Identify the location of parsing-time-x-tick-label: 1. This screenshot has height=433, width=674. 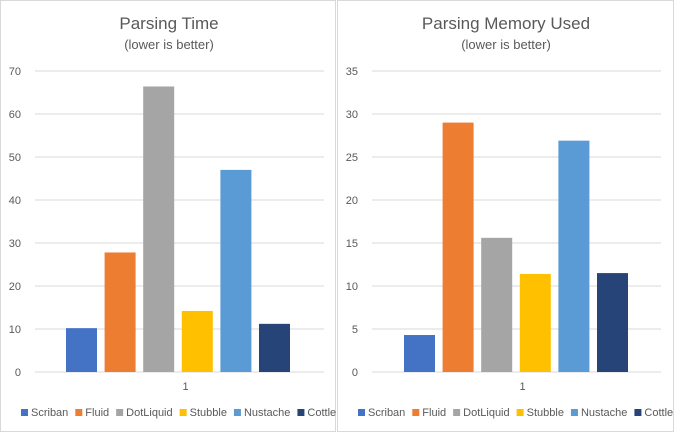
(185, 387).